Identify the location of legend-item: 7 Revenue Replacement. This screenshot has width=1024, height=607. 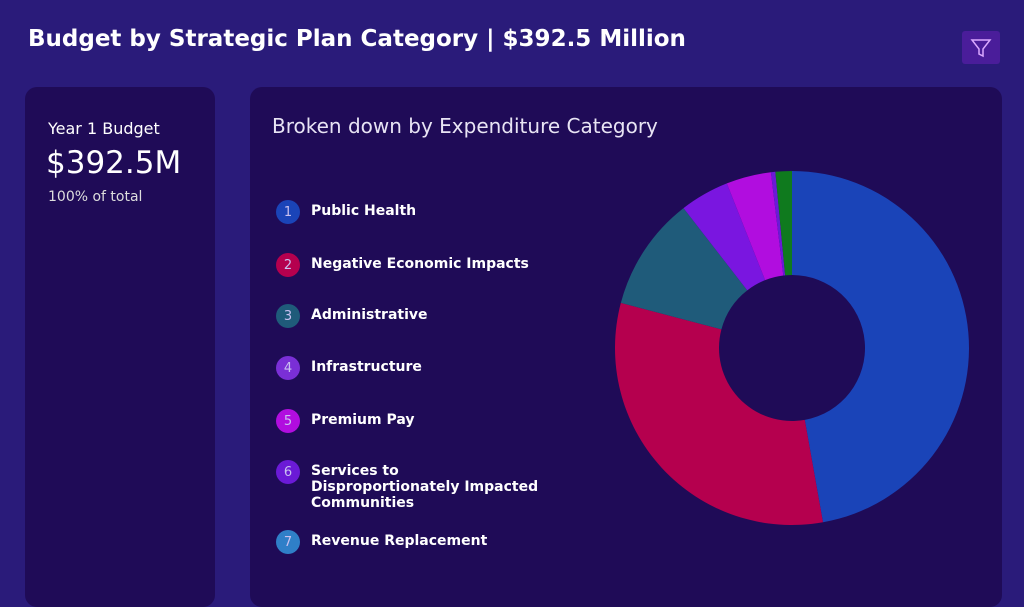
(411, 542).